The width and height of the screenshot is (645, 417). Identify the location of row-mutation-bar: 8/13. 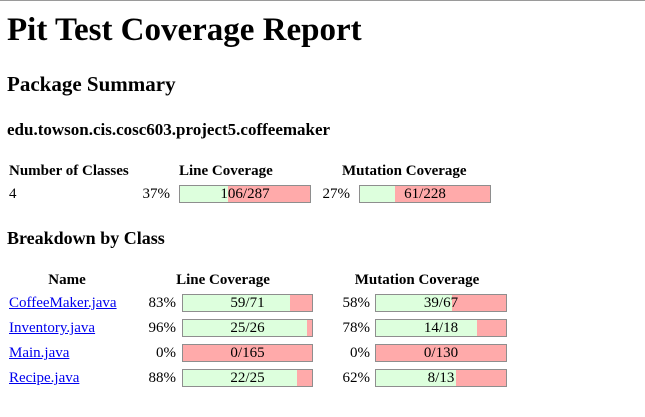
(441, 378).